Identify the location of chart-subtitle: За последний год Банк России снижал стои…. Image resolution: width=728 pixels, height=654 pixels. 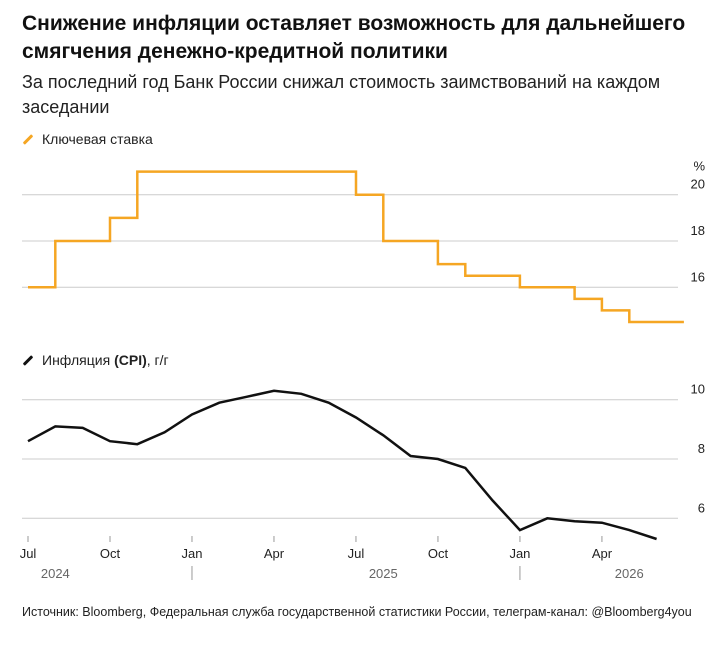
(341, 94).